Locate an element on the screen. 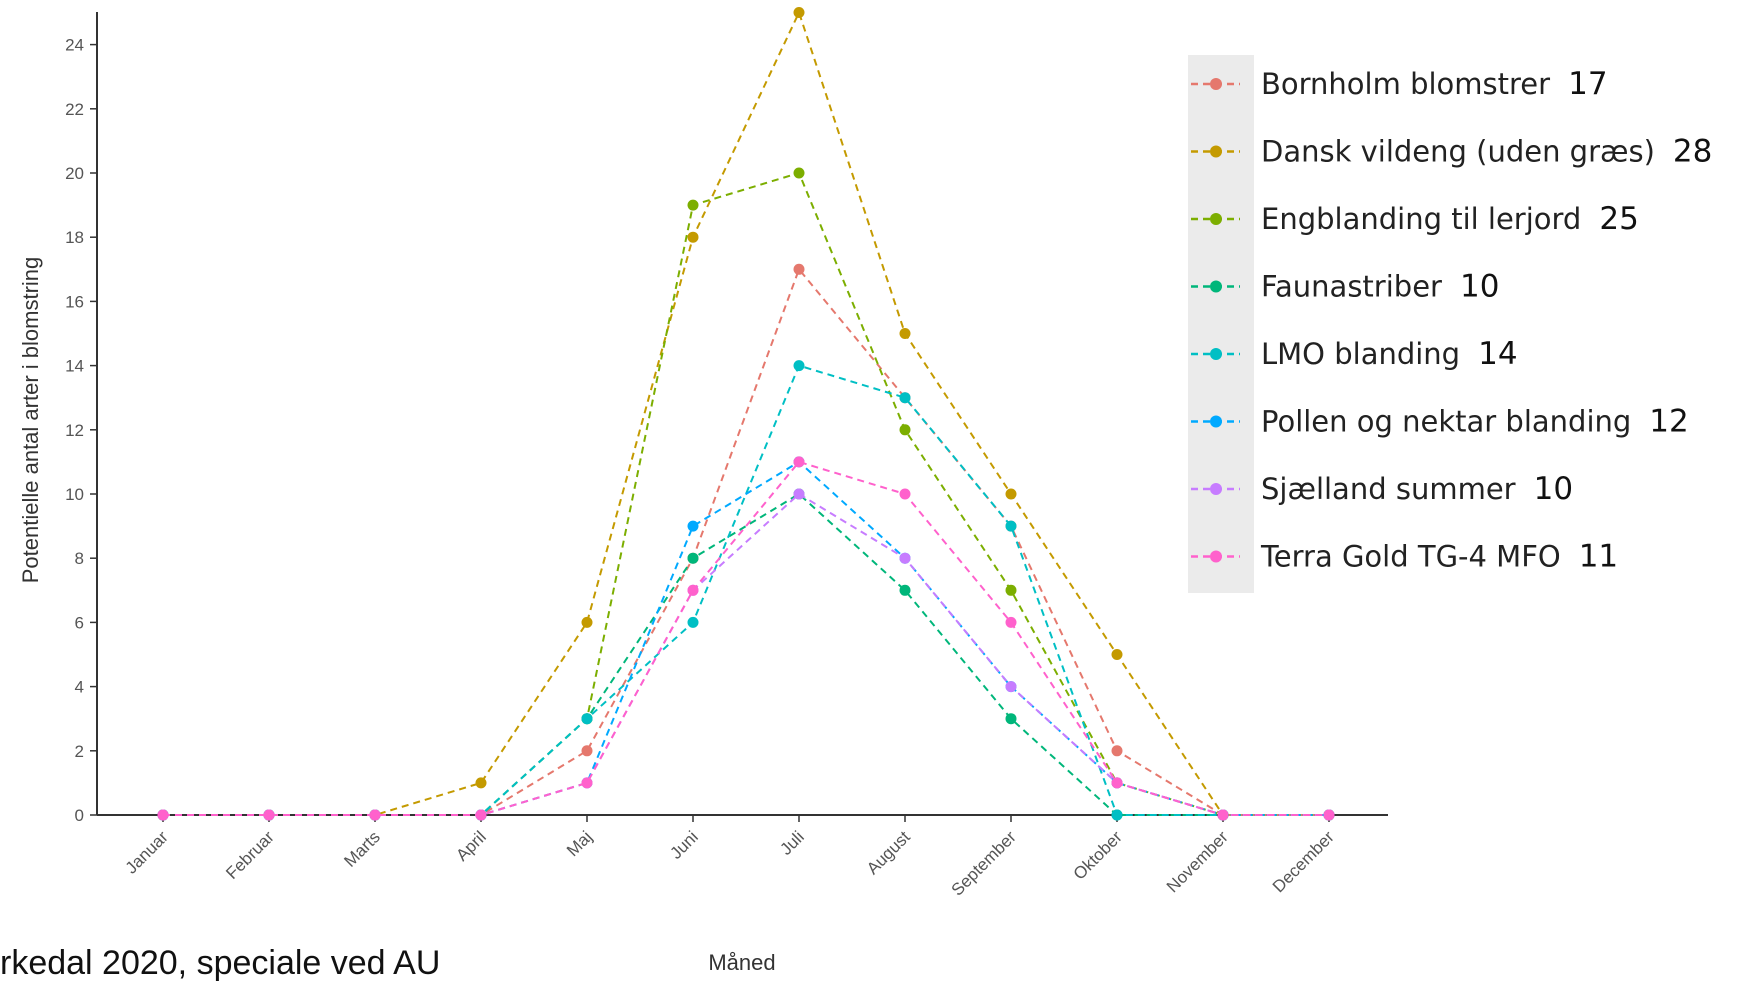  y-tick-label: 18 is located at coordinates (74, 237).